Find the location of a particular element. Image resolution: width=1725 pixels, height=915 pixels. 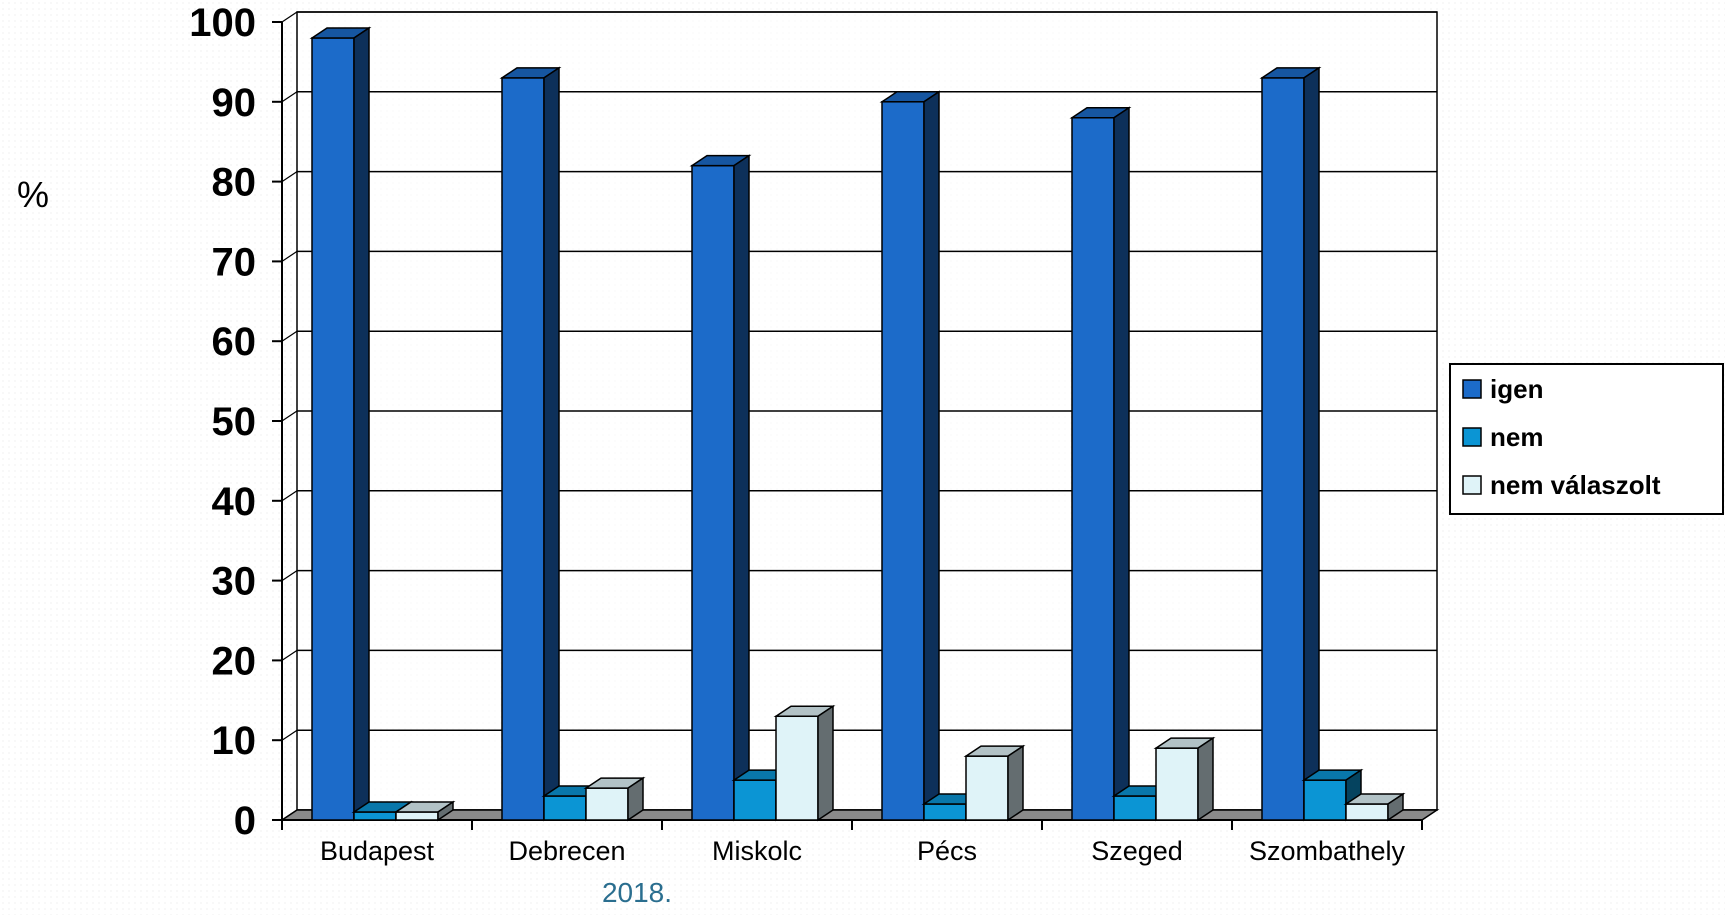

bar-igen-Debrecen is located at coordinates (530, 444).